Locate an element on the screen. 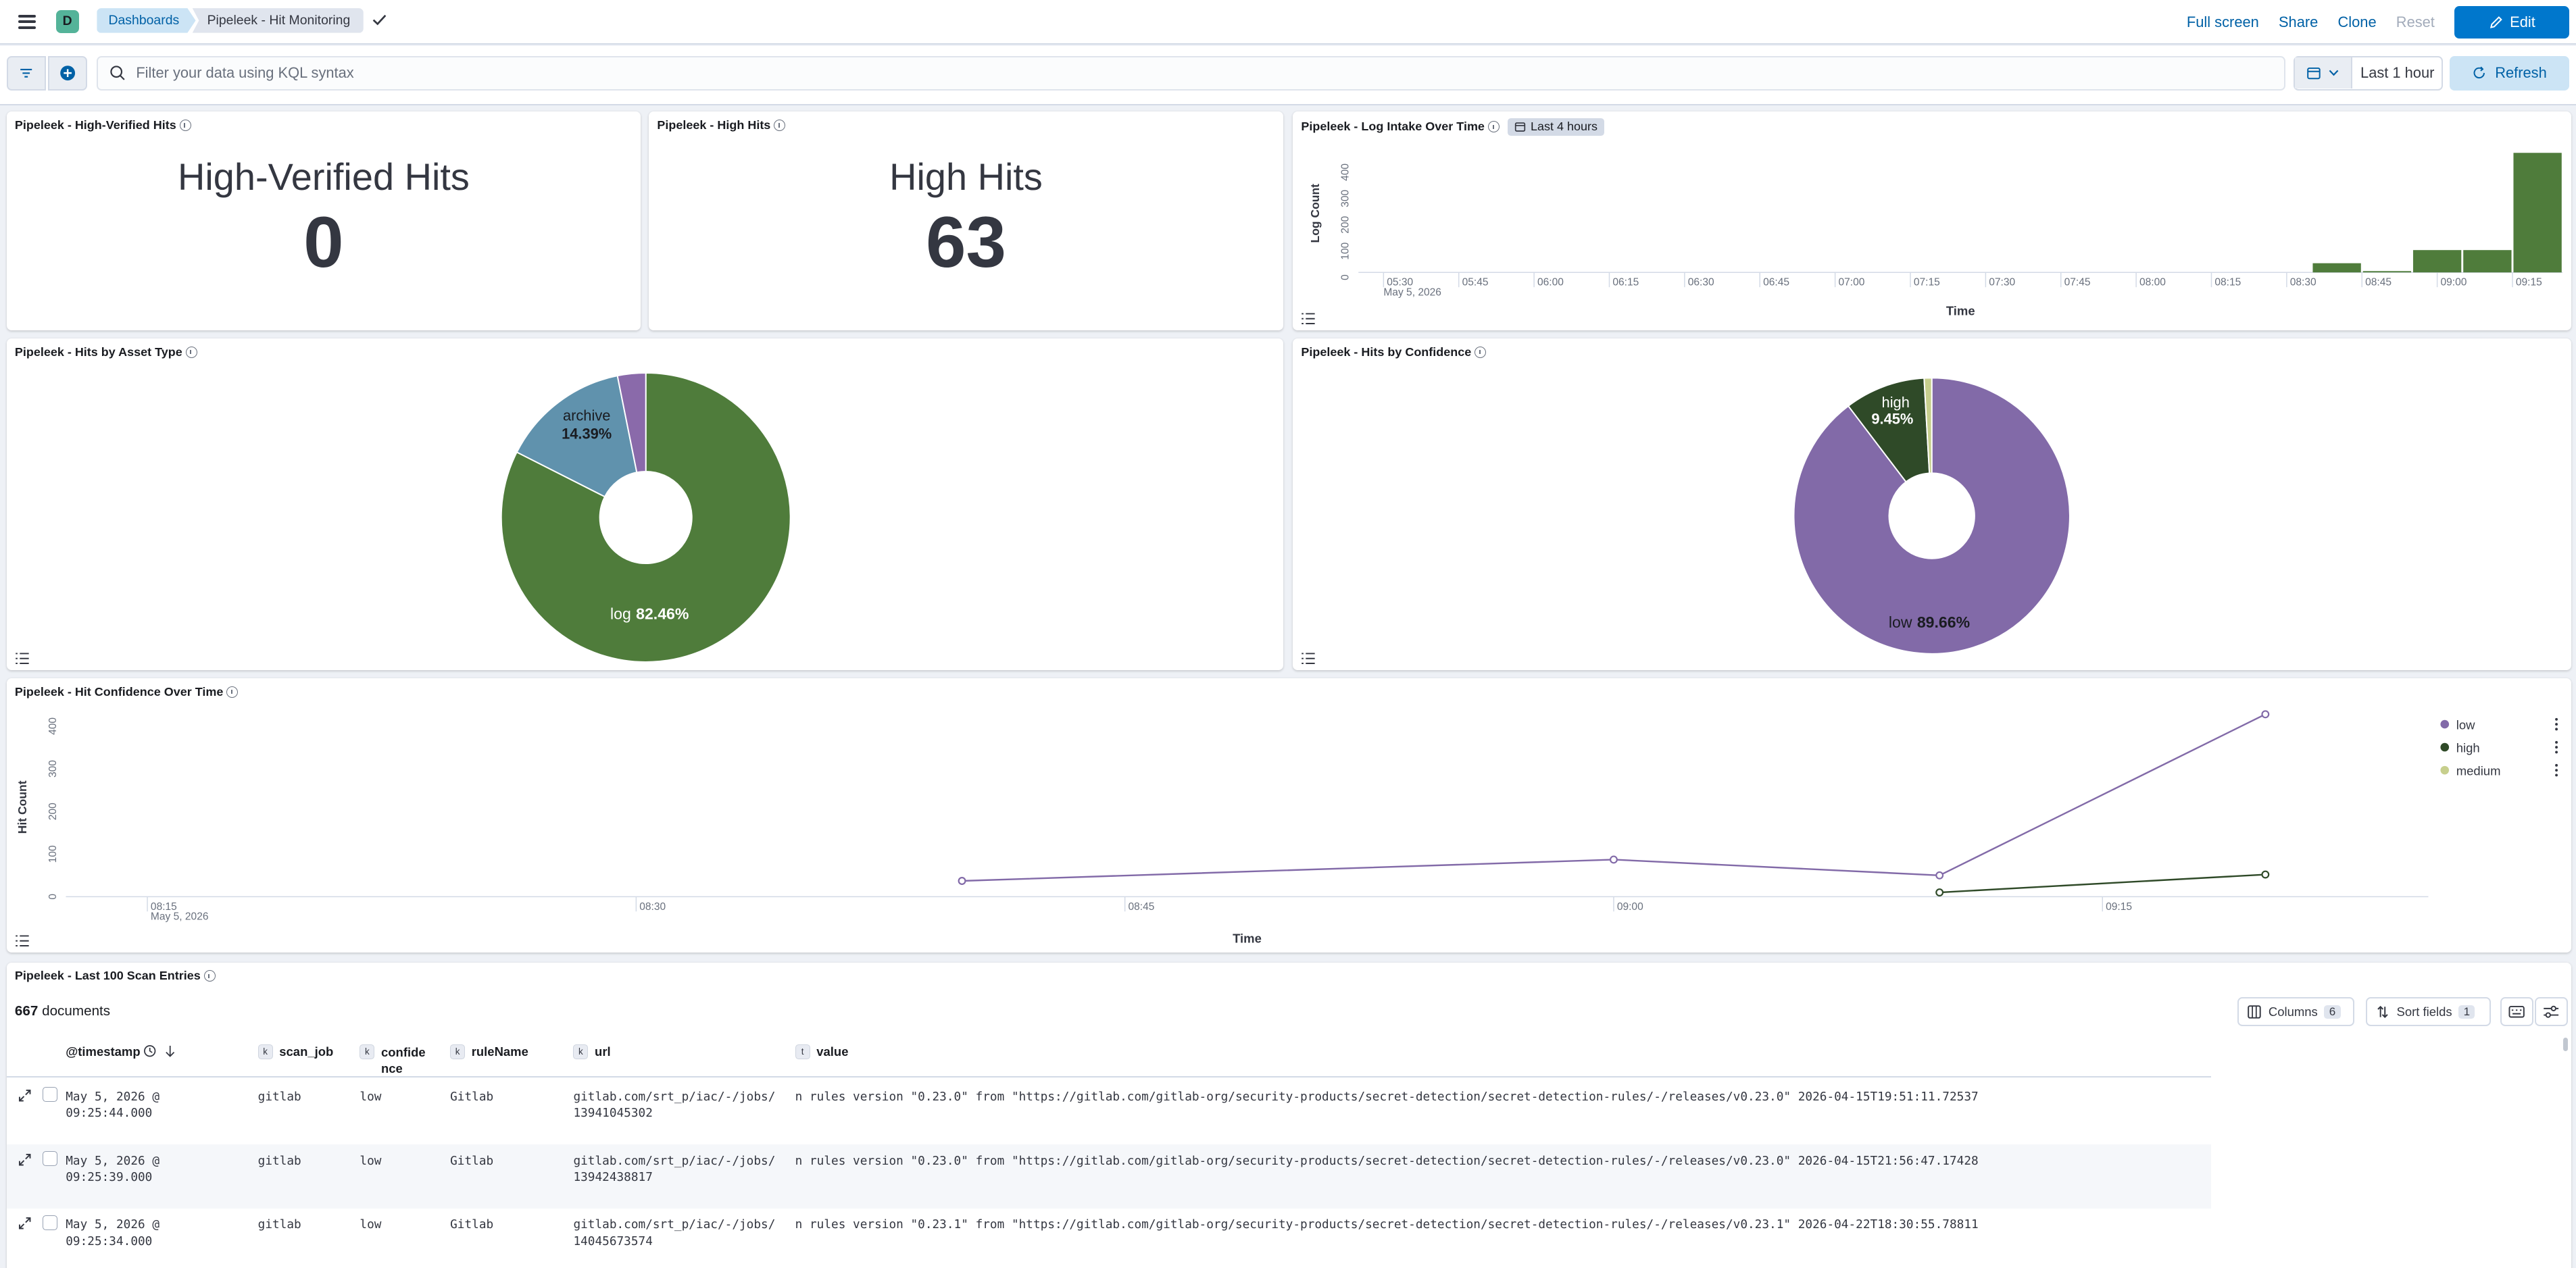 The image size is (2576, 1268). x-tick-label: 09:00 is located at coordinates (2454, 282).